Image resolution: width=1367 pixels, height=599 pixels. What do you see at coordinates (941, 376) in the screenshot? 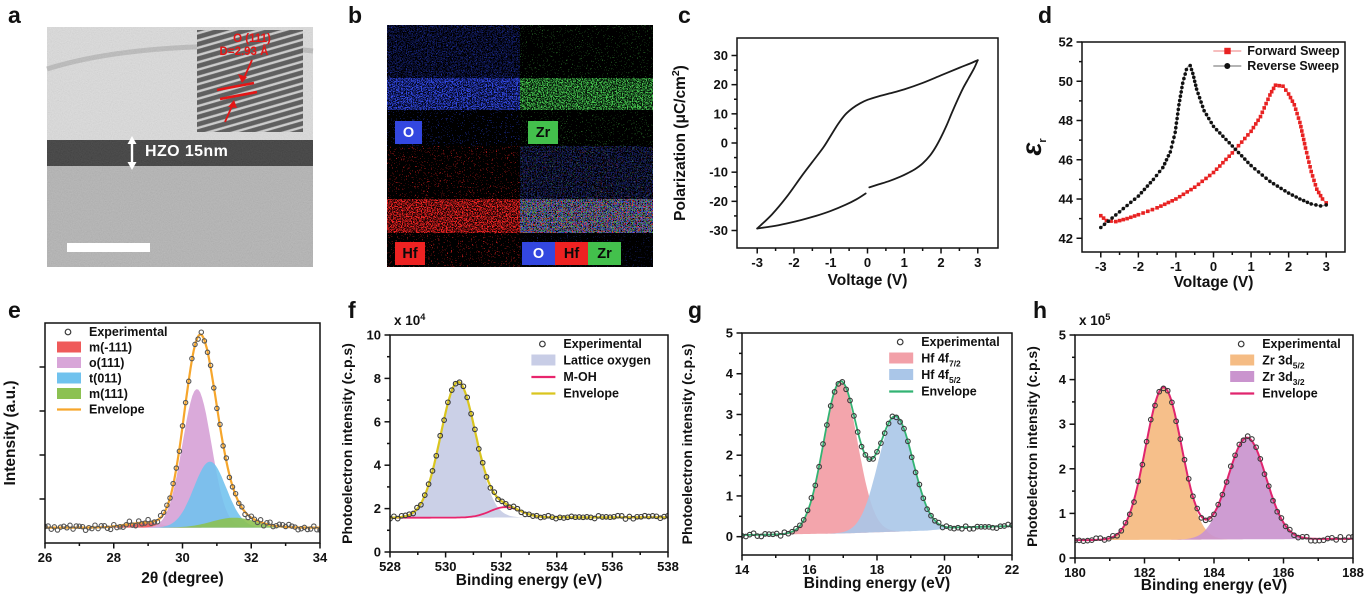
I see `svg-text: Hf 4f5/2` at bounding box center [941, 376].